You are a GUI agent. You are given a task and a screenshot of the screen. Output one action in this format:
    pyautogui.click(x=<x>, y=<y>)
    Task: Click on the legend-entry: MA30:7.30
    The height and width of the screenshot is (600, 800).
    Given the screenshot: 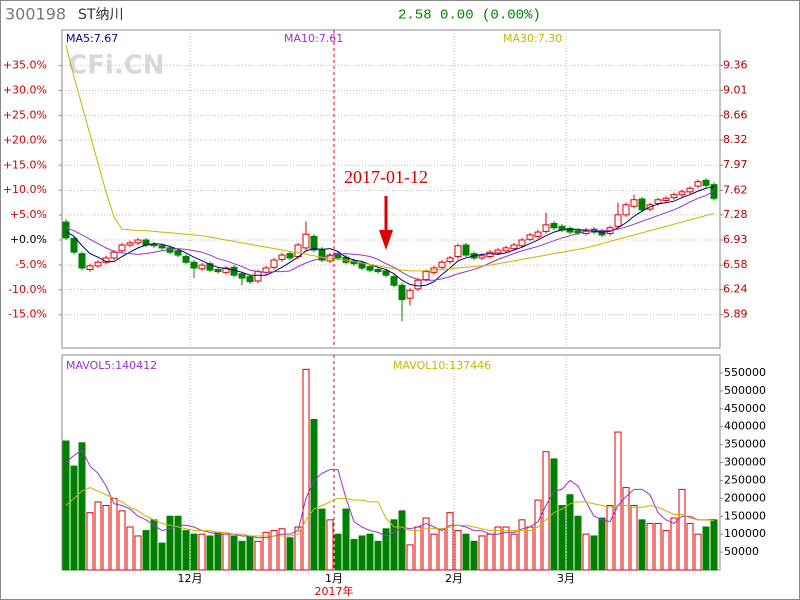 What is the action you would take?
    pyautogui.click(x=532, y=38)
    